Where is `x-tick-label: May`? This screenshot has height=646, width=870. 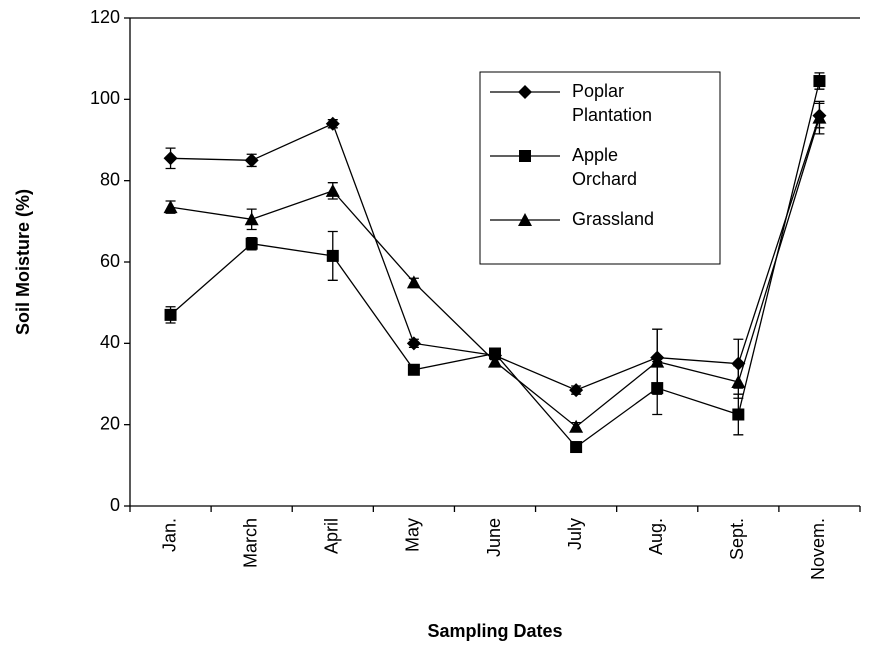
x-tick-label: May is located at coordinates (413, 535).